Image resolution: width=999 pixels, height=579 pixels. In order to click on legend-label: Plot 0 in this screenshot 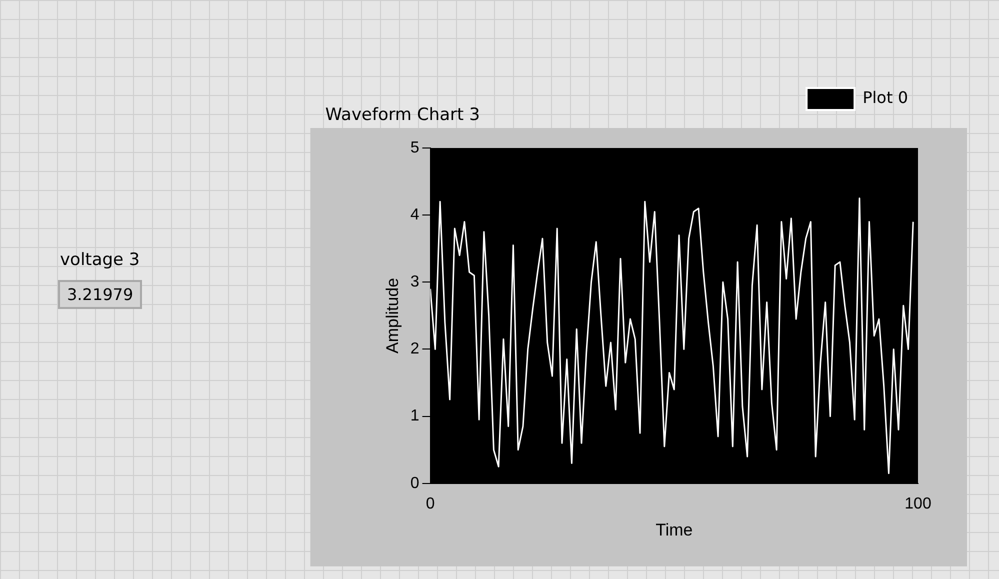, I will do `click(885, 98)`.